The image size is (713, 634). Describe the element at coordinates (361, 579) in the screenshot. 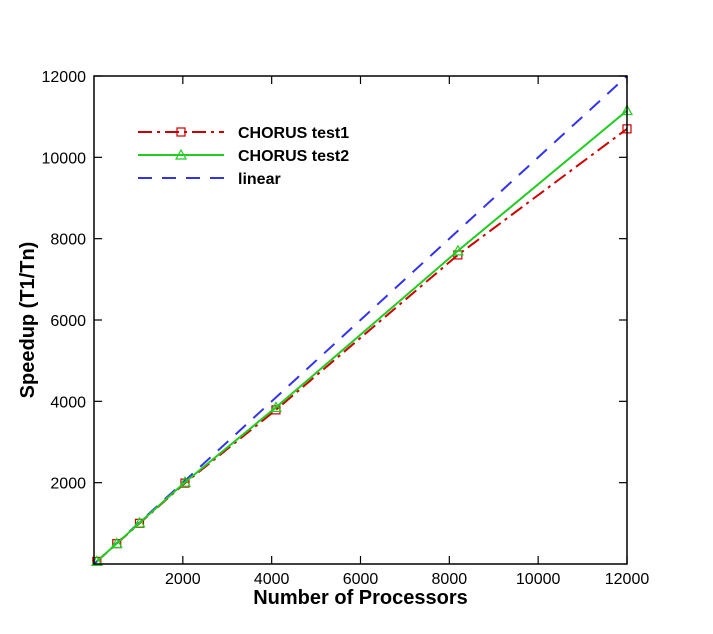

I see `x-tick-label: 6000` at that location.